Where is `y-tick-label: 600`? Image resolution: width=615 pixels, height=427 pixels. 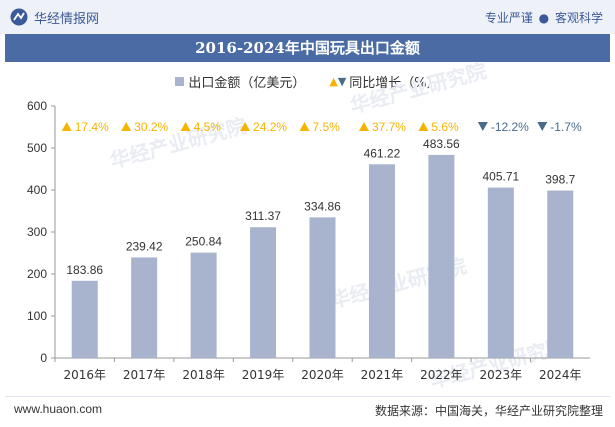 y-tick-label: 600 is located at coordinates (37, 106).